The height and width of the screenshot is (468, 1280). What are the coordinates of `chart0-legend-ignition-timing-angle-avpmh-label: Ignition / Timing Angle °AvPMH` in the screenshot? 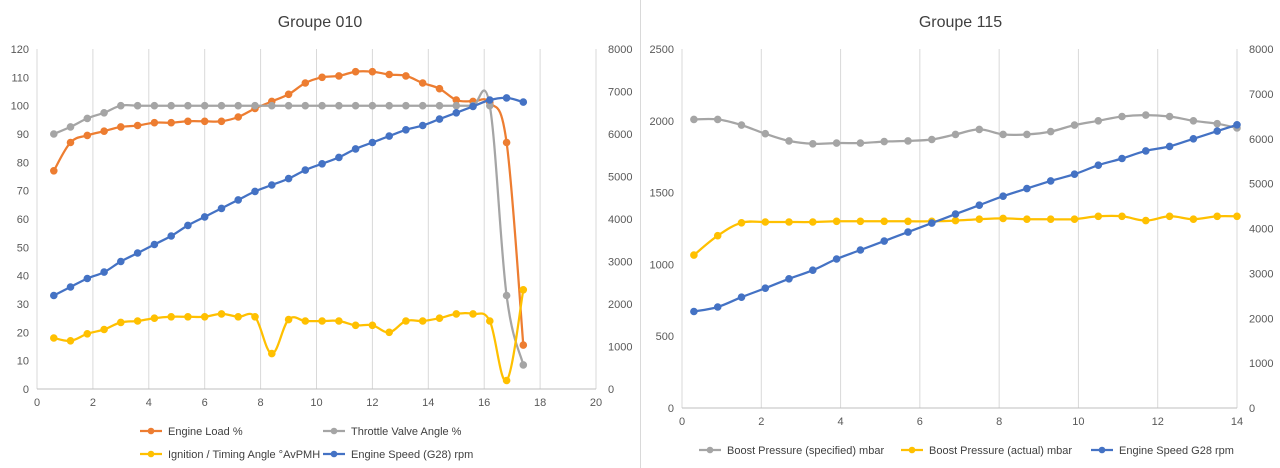 It's located at (244, 455).